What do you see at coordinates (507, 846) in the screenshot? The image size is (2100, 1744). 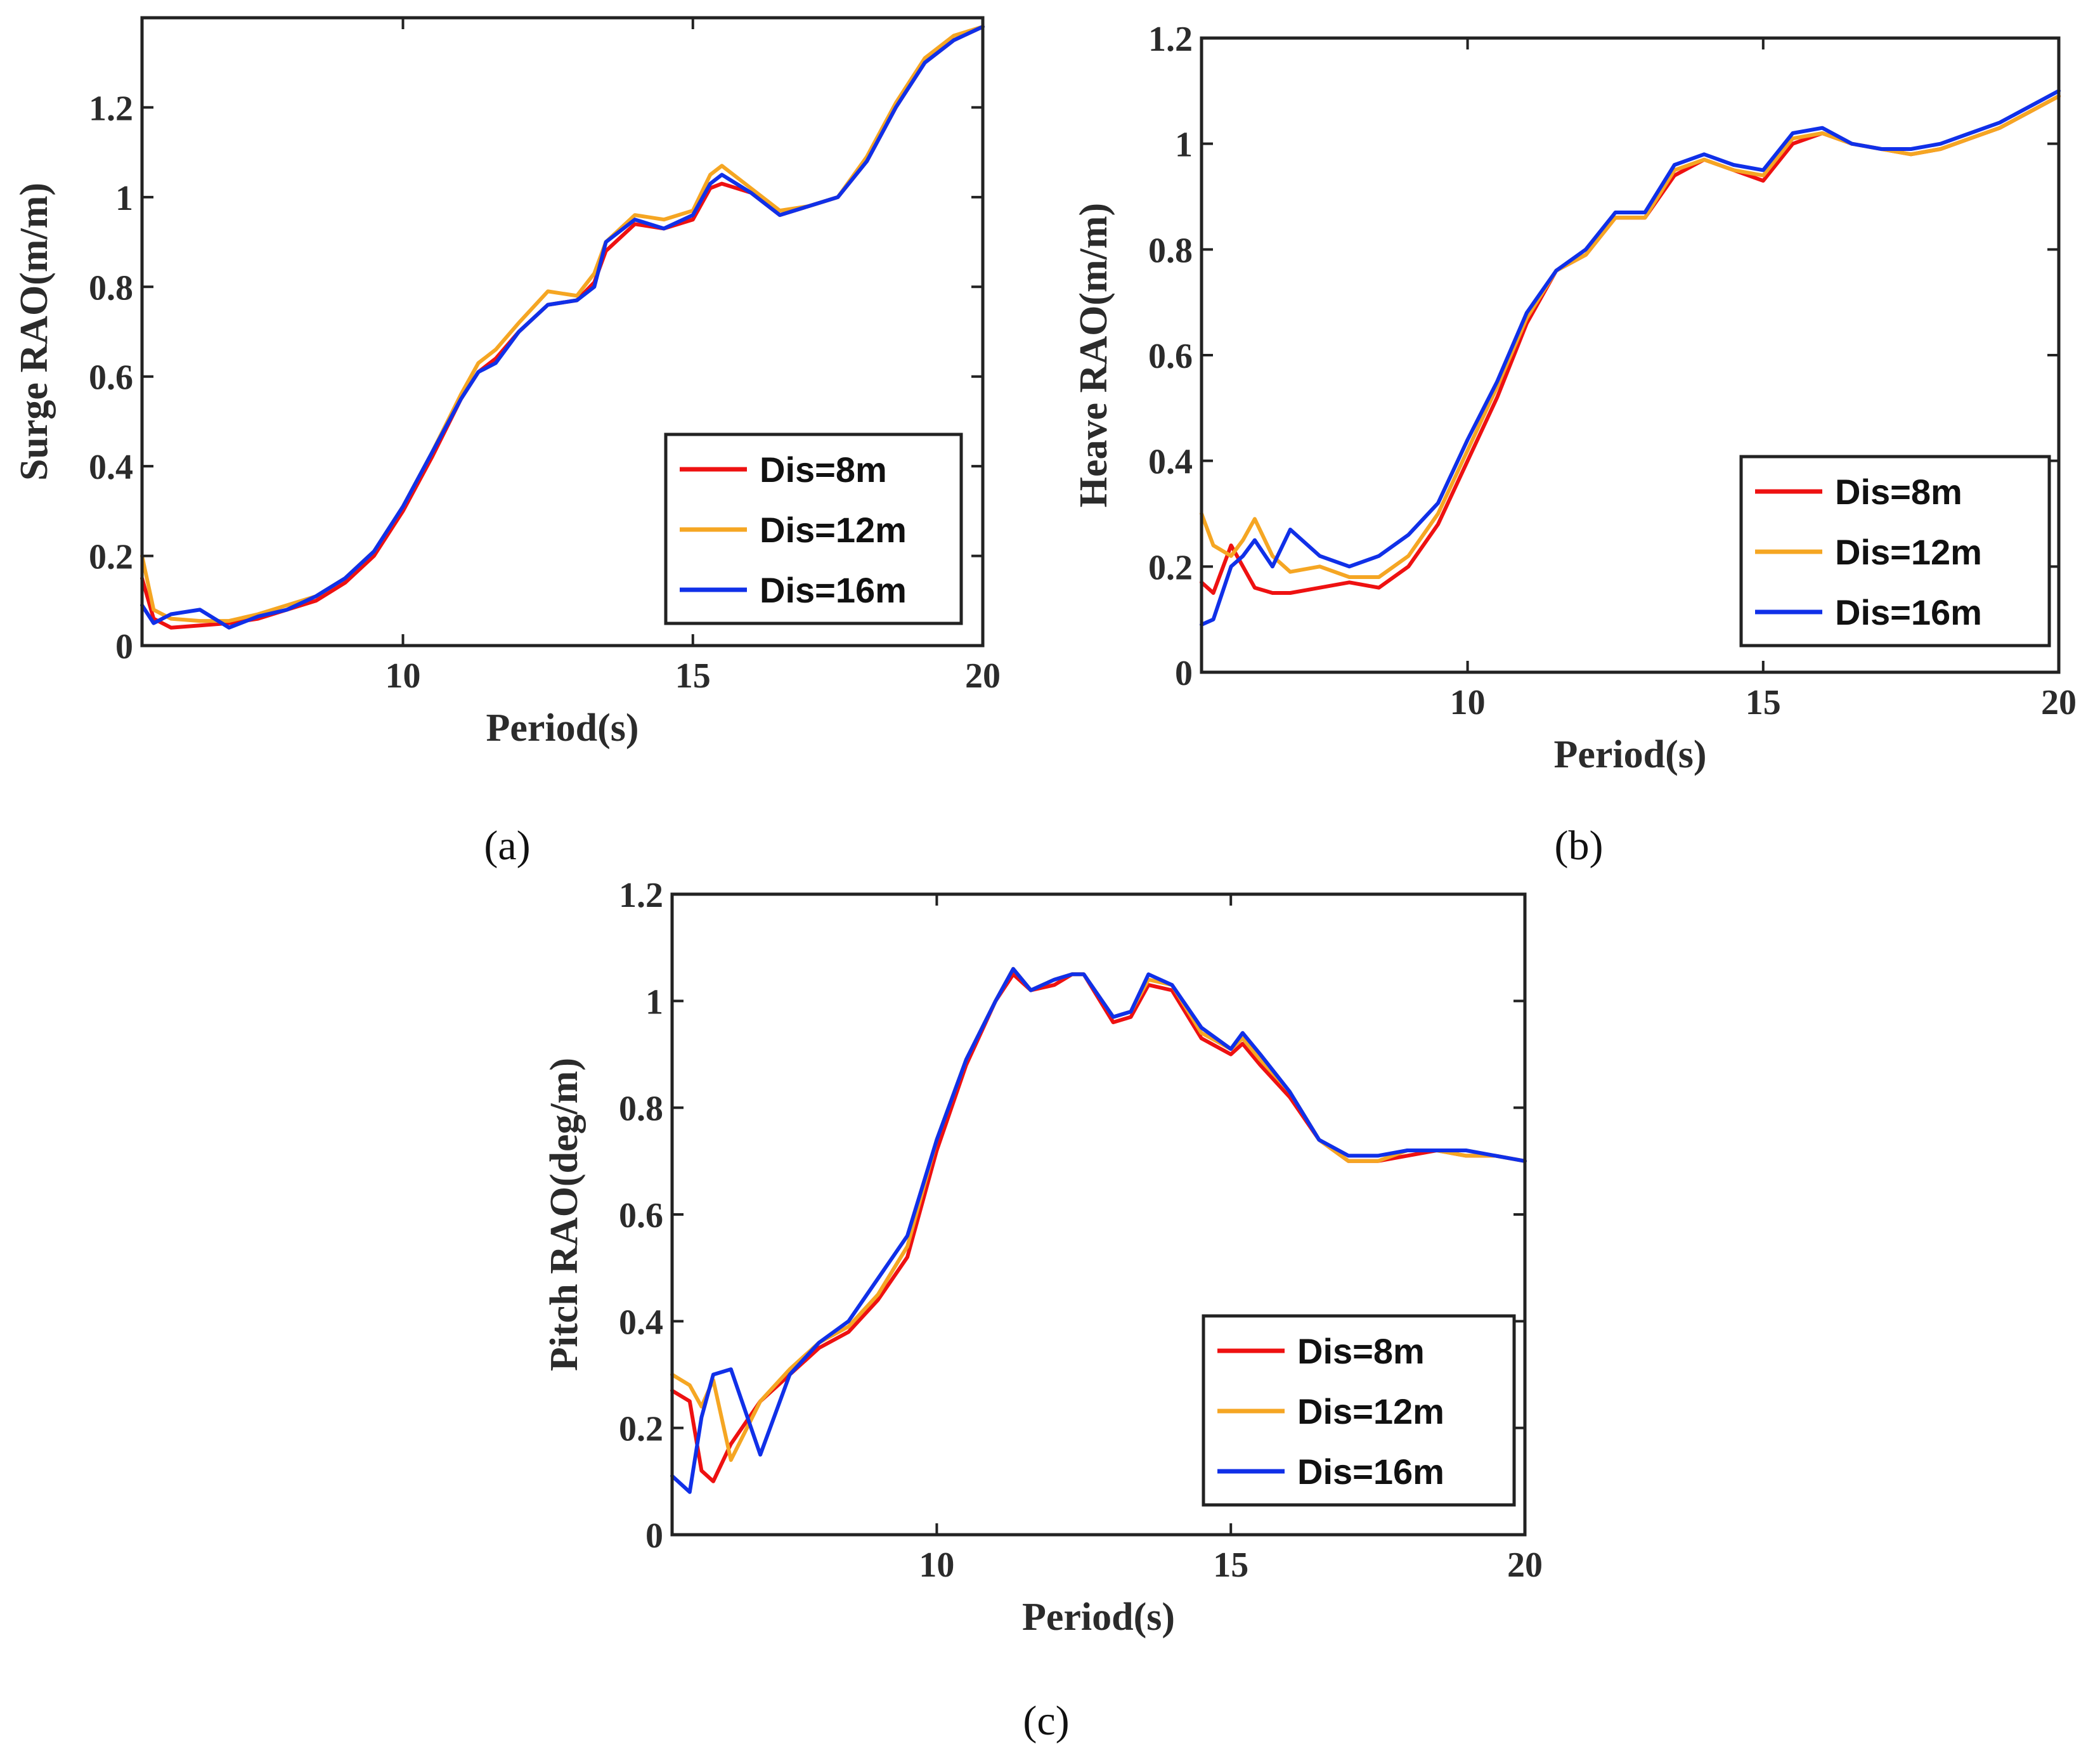 I see `panel-label: (a)` at bounding box center [507, 846].